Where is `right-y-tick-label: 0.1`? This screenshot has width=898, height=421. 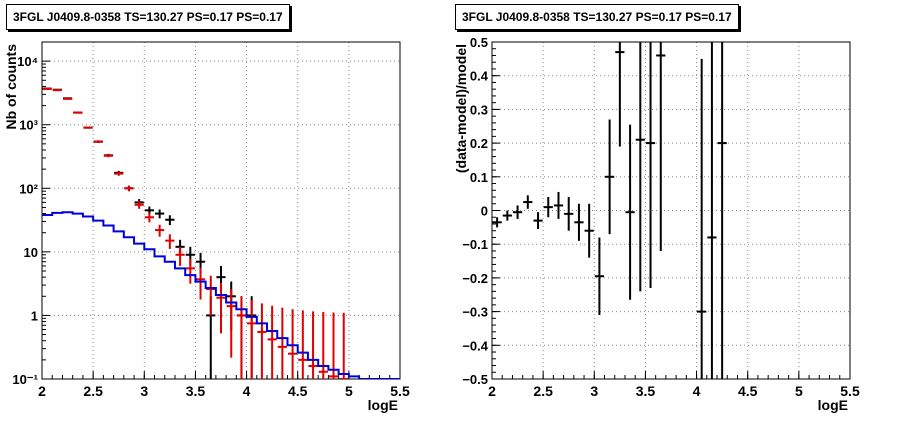 right-y-tick-label: 0.1 is located at coordinates (479, 177).